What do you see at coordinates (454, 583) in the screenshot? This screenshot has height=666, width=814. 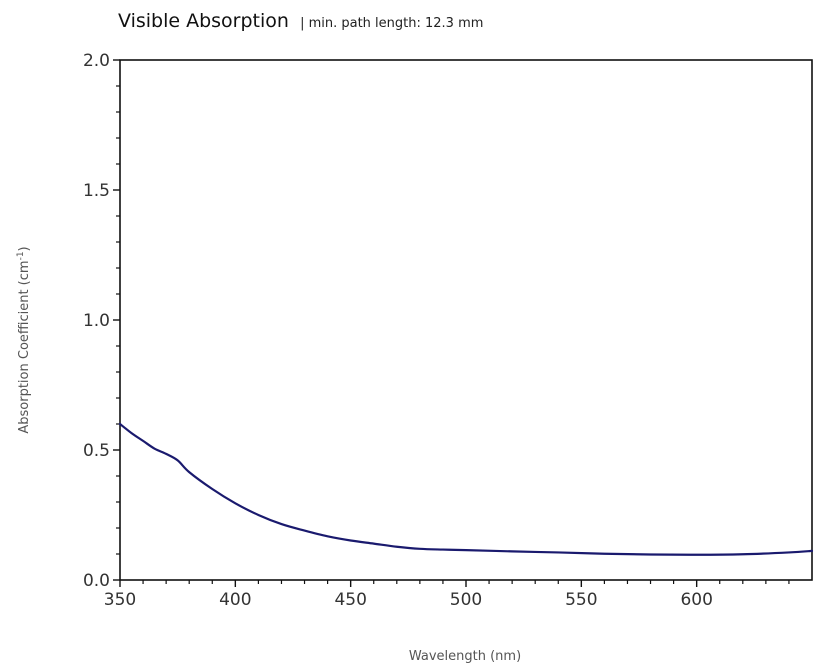 I see `x-axis-ticks` at bounding box center [454, 583].